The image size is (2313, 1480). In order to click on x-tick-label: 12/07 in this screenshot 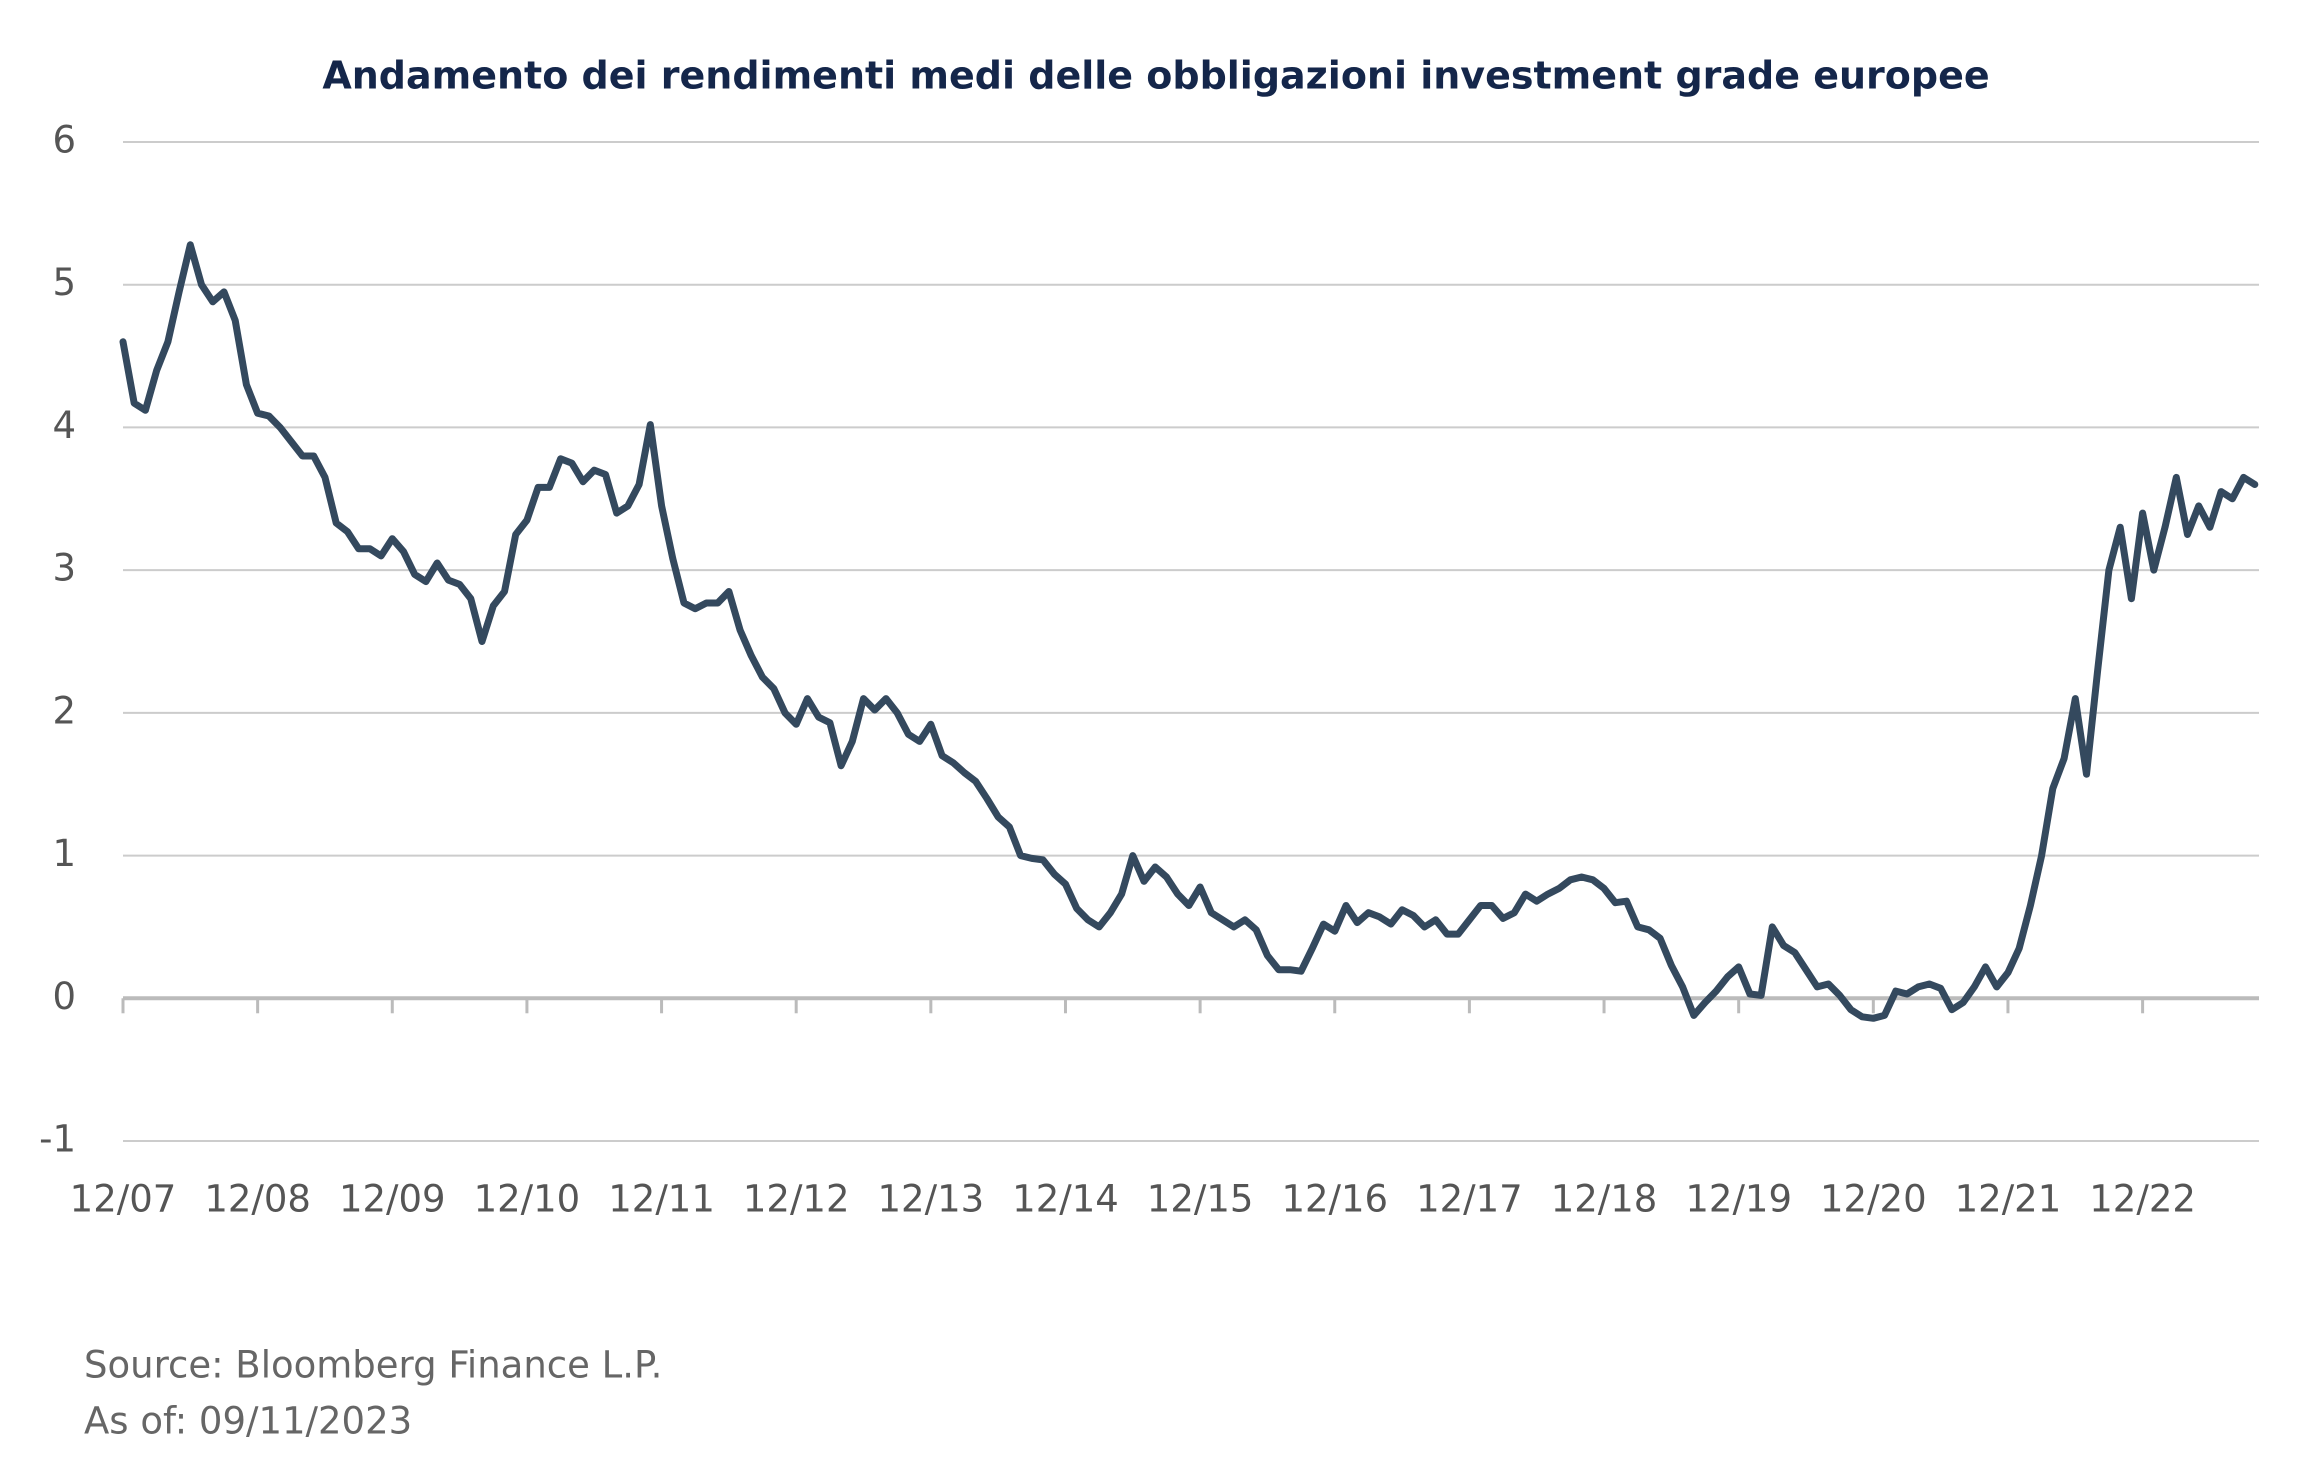, I will do `click(123, 1199)`.